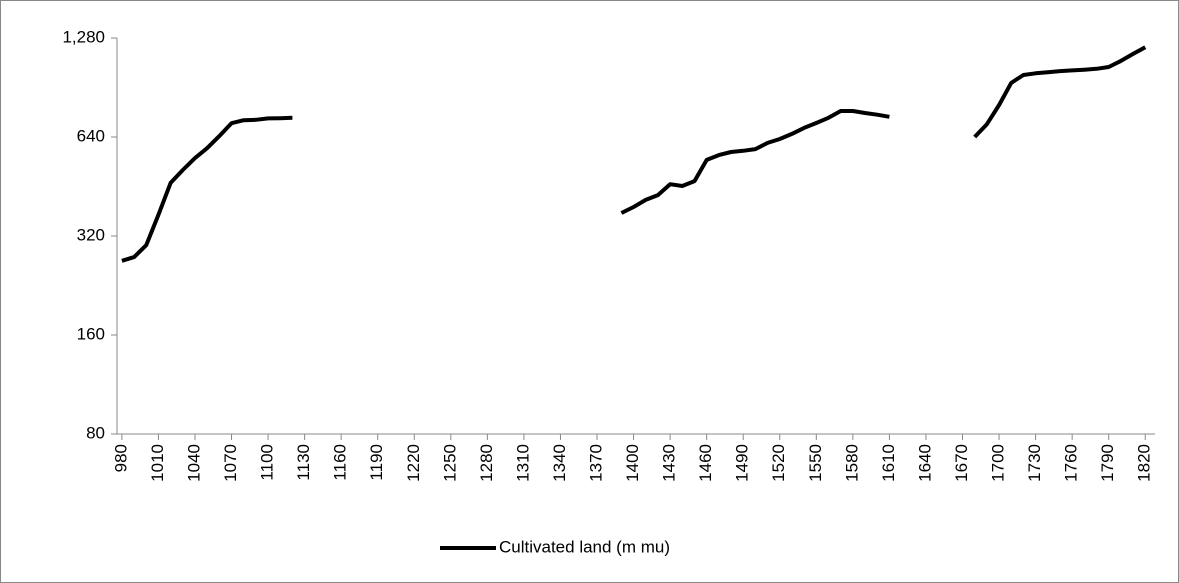 The image size is (1179, 583). What do you see at coordinates (961, 463) in the screenshot?
I see `x-tick-label: 1670` at bounding box center [961, 463].